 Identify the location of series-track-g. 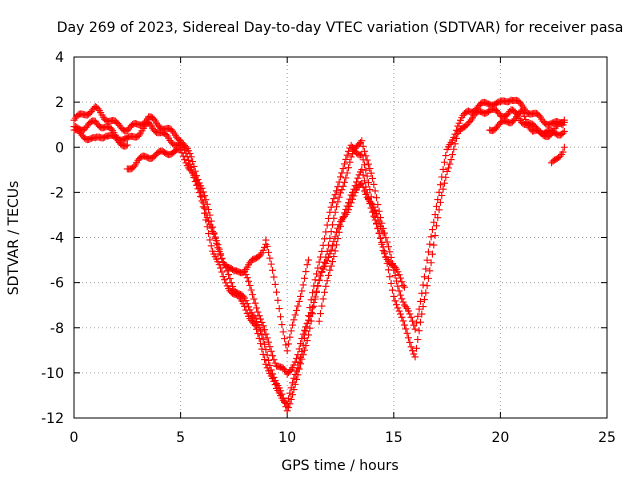
(361, 245).